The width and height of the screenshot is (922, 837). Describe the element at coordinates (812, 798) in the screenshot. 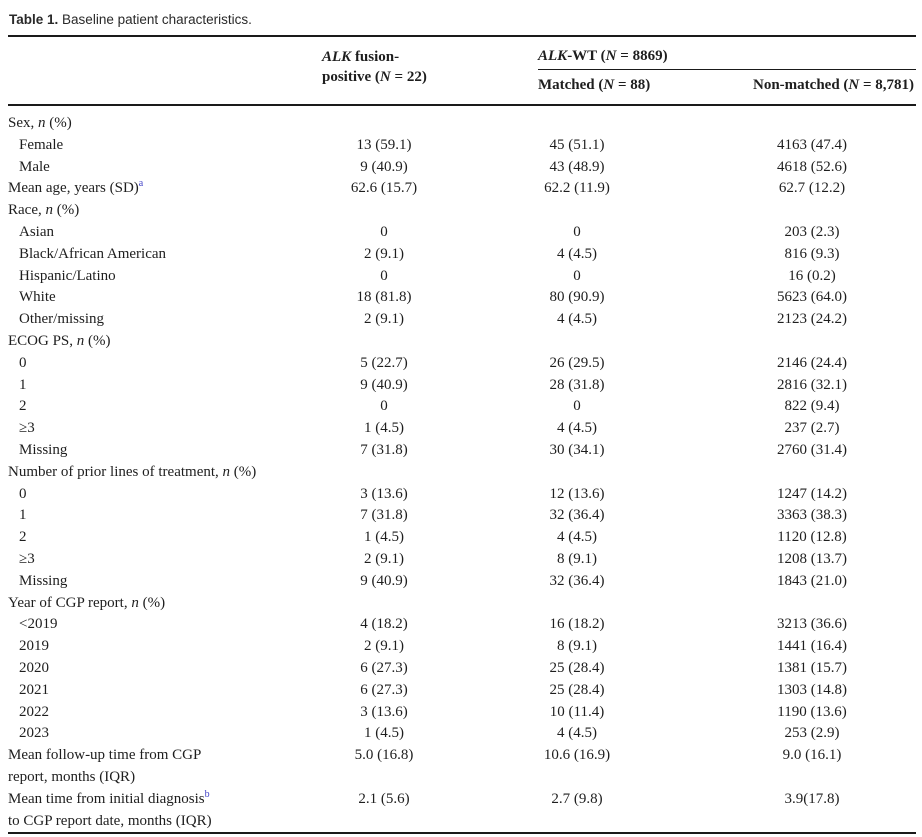

I see `cell-non-matched: 3.9(17.8)` at that location.